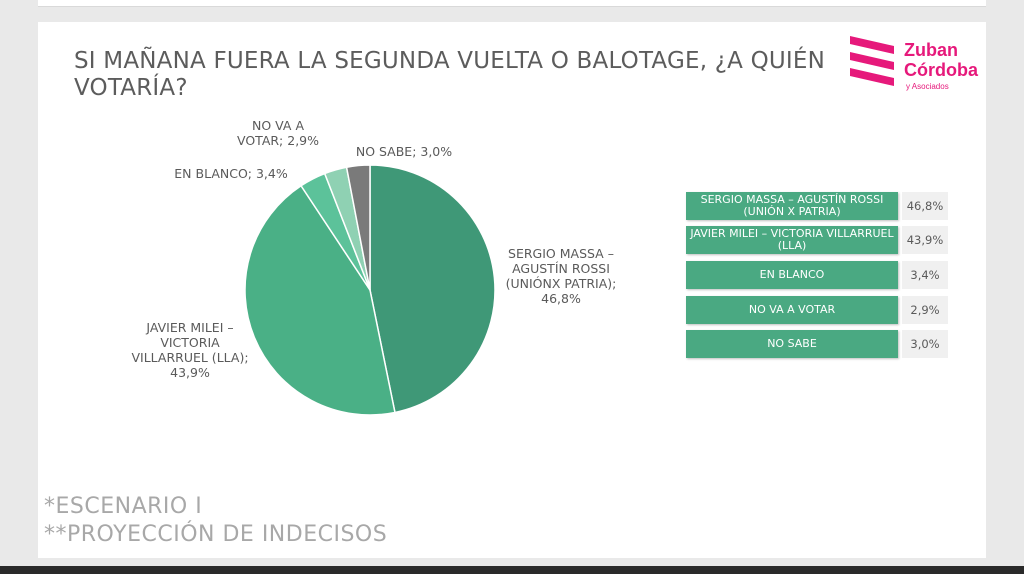 This screenshot has height=574, width=1024. What do you see at coordinates (792, 240) in the screenshot?
I see `table-row-label: JAVIER MILEI – VICTORIA VILLARRUEL (LLA)` at bounding box center [792, 240].